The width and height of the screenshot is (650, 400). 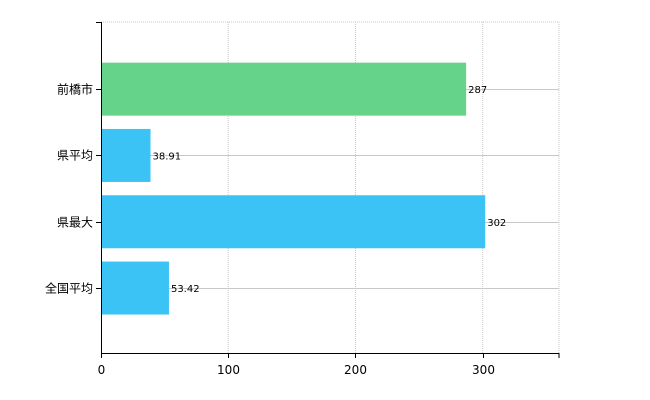 I want to click on value-label: 53.42, so click(x=185, y=289).